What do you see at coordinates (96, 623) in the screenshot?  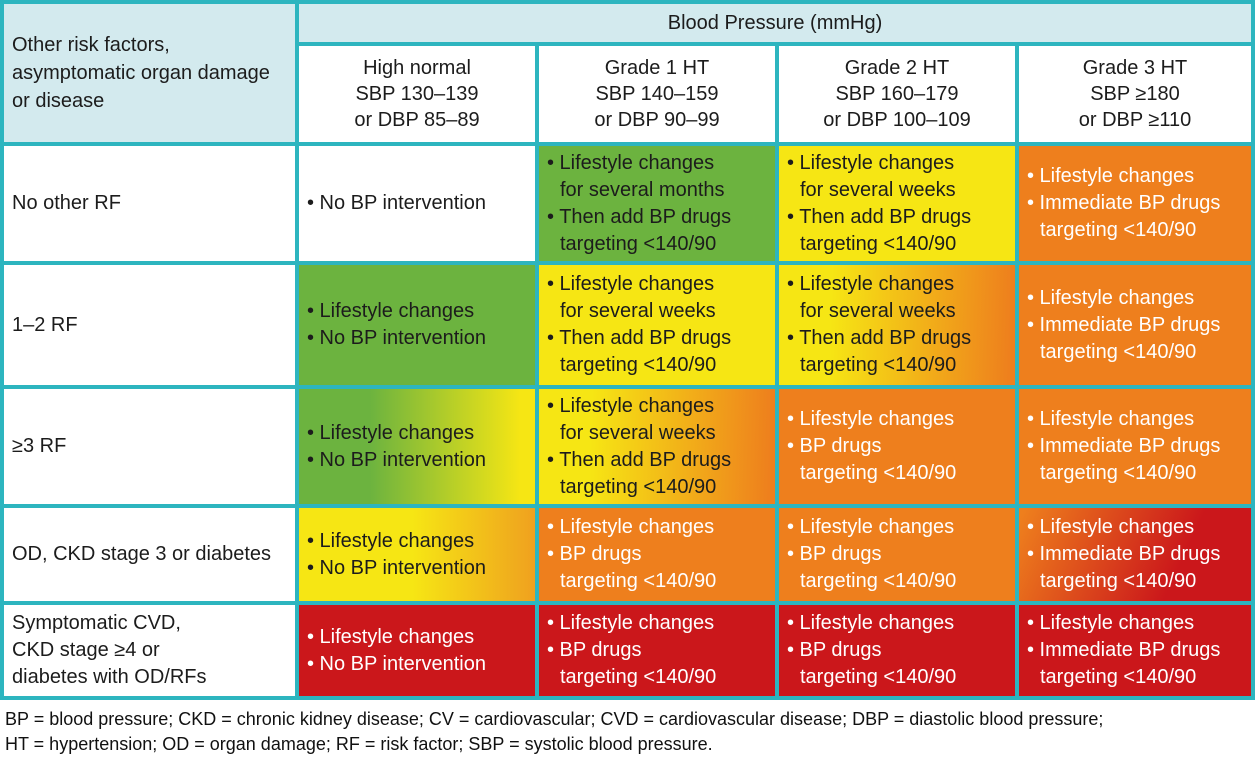 I see `text-line: Symptomatic CVD,` at bounding box center [96, 623].